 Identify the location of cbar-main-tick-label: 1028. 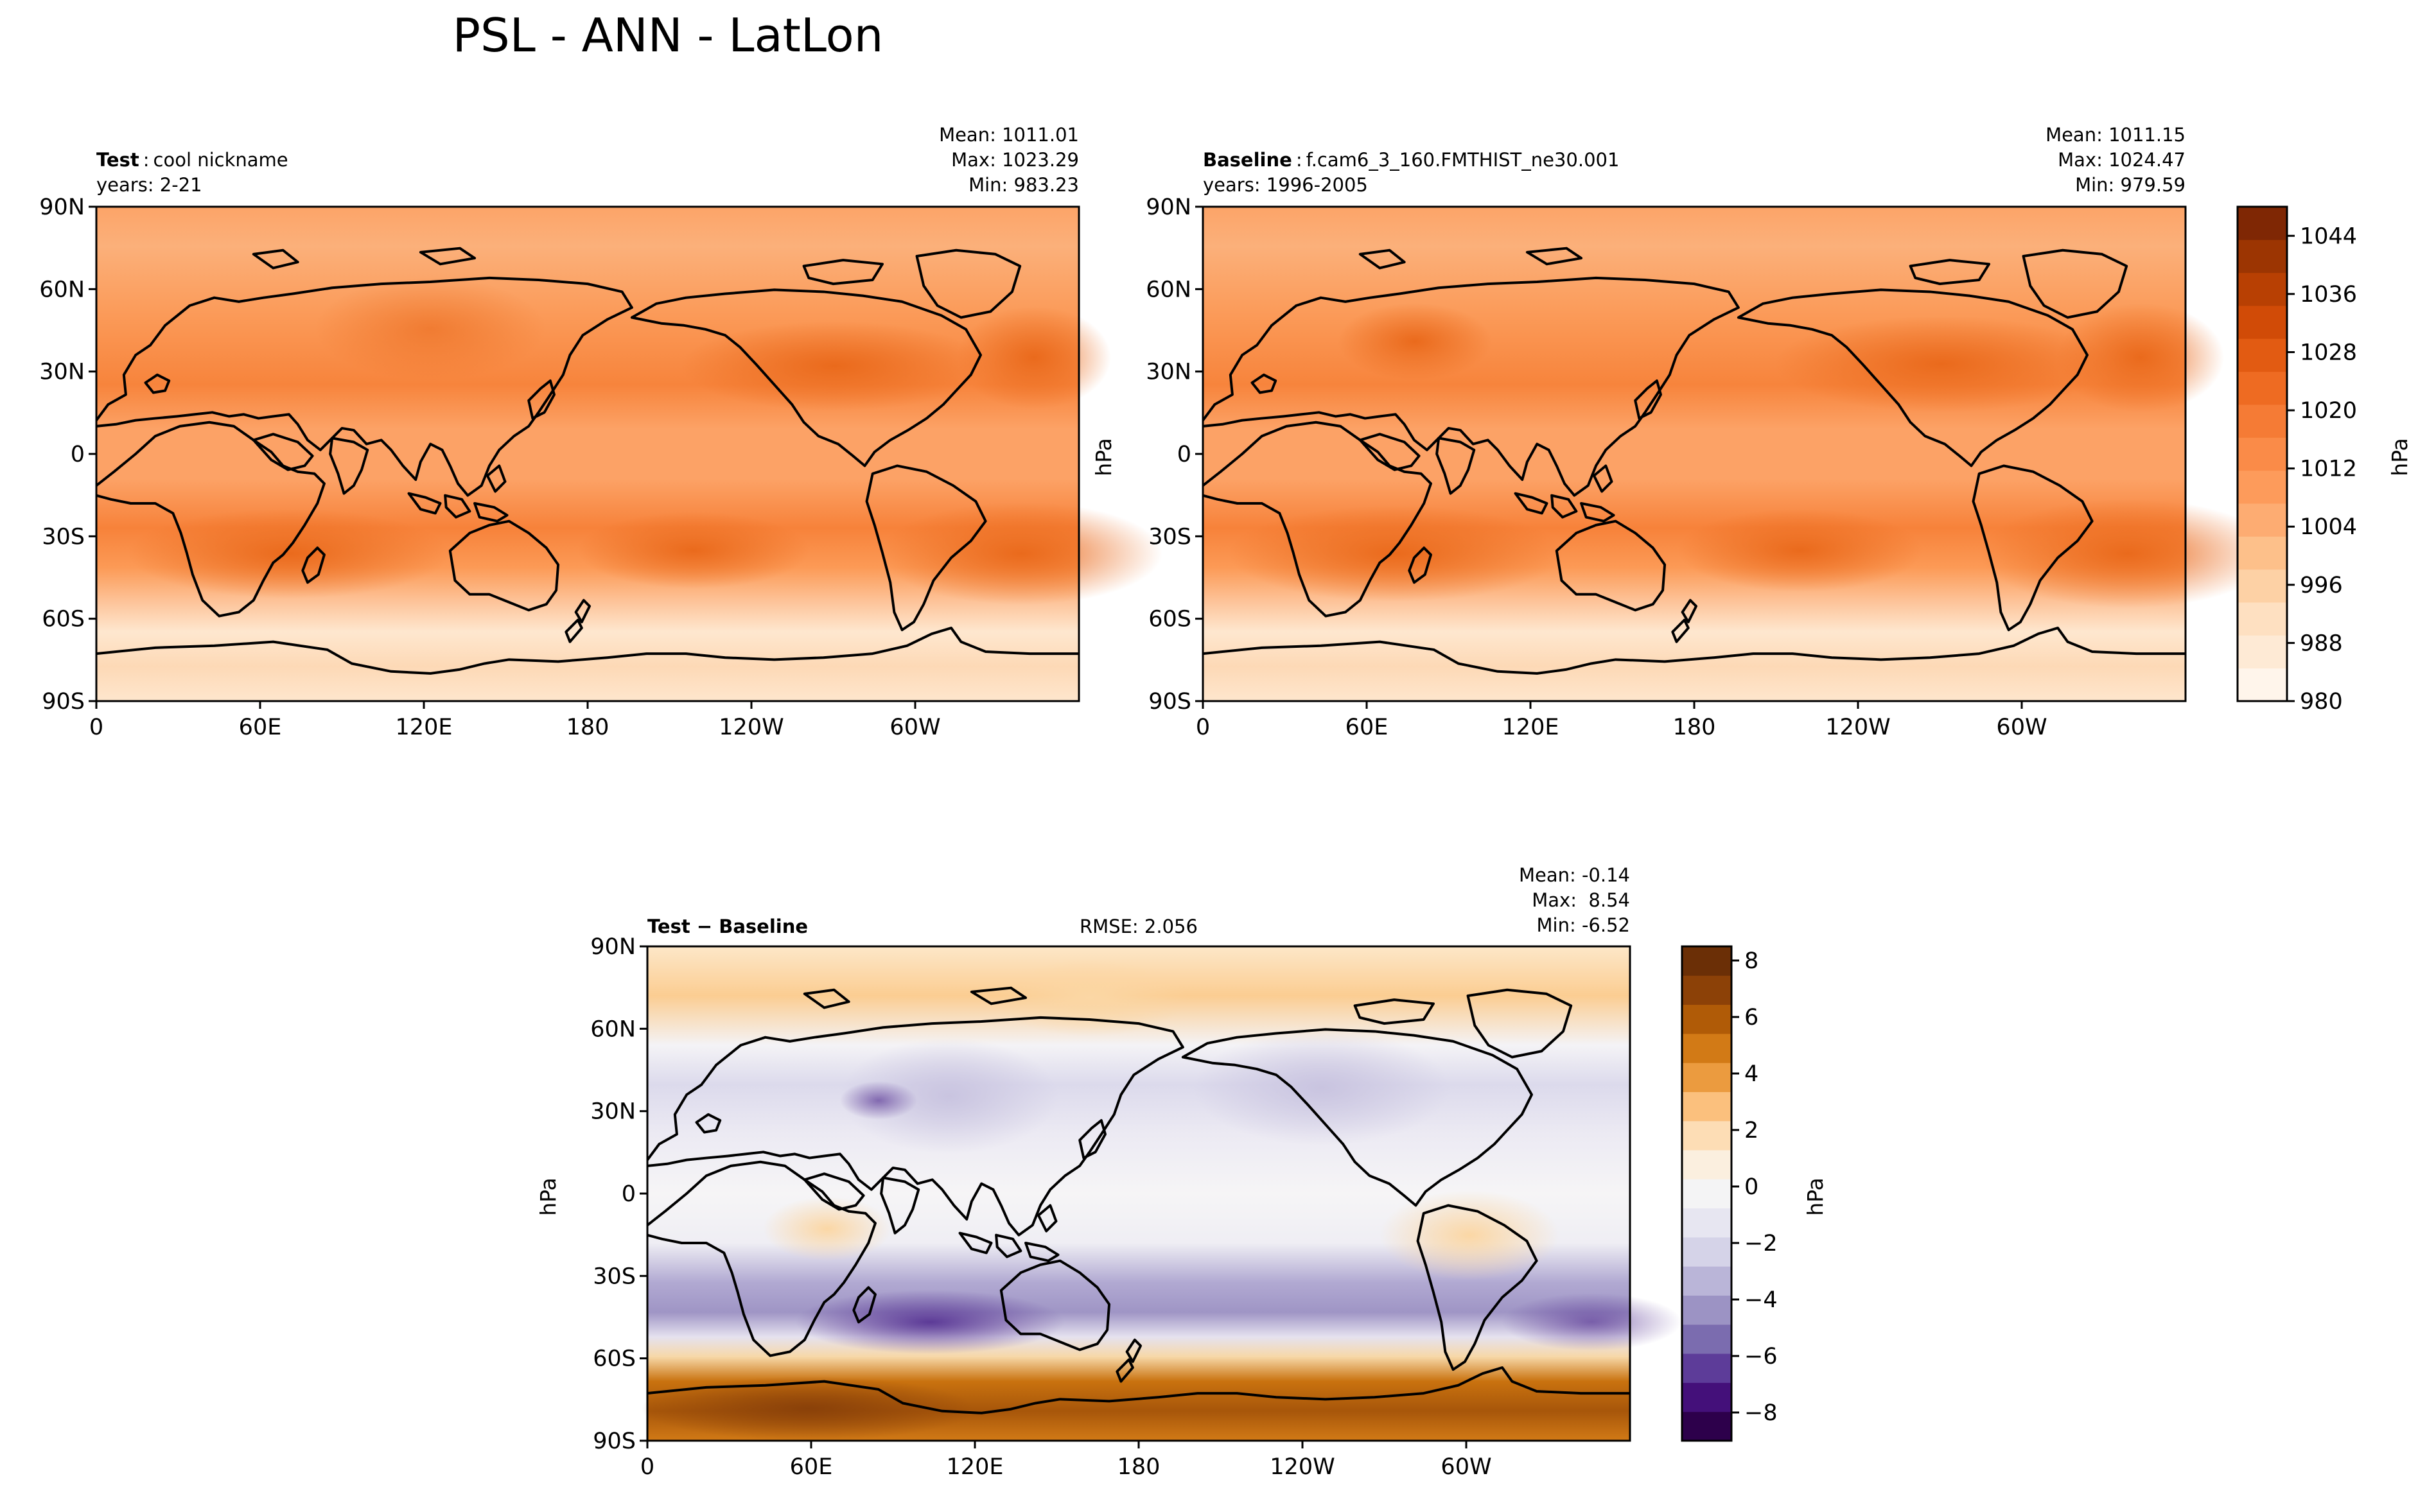
(2328, 352).